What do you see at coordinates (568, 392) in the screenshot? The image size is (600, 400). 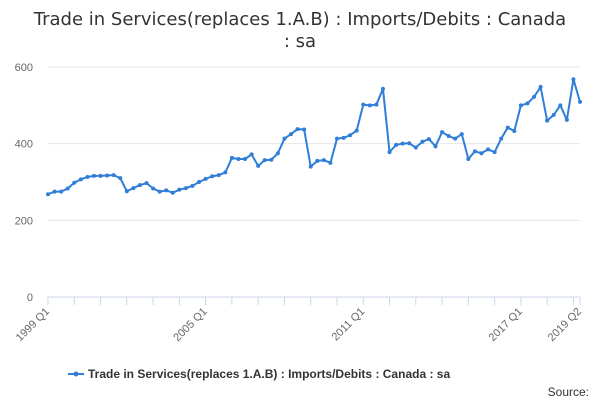 I see `source-label: Source:` at bounding box center [568, 392].